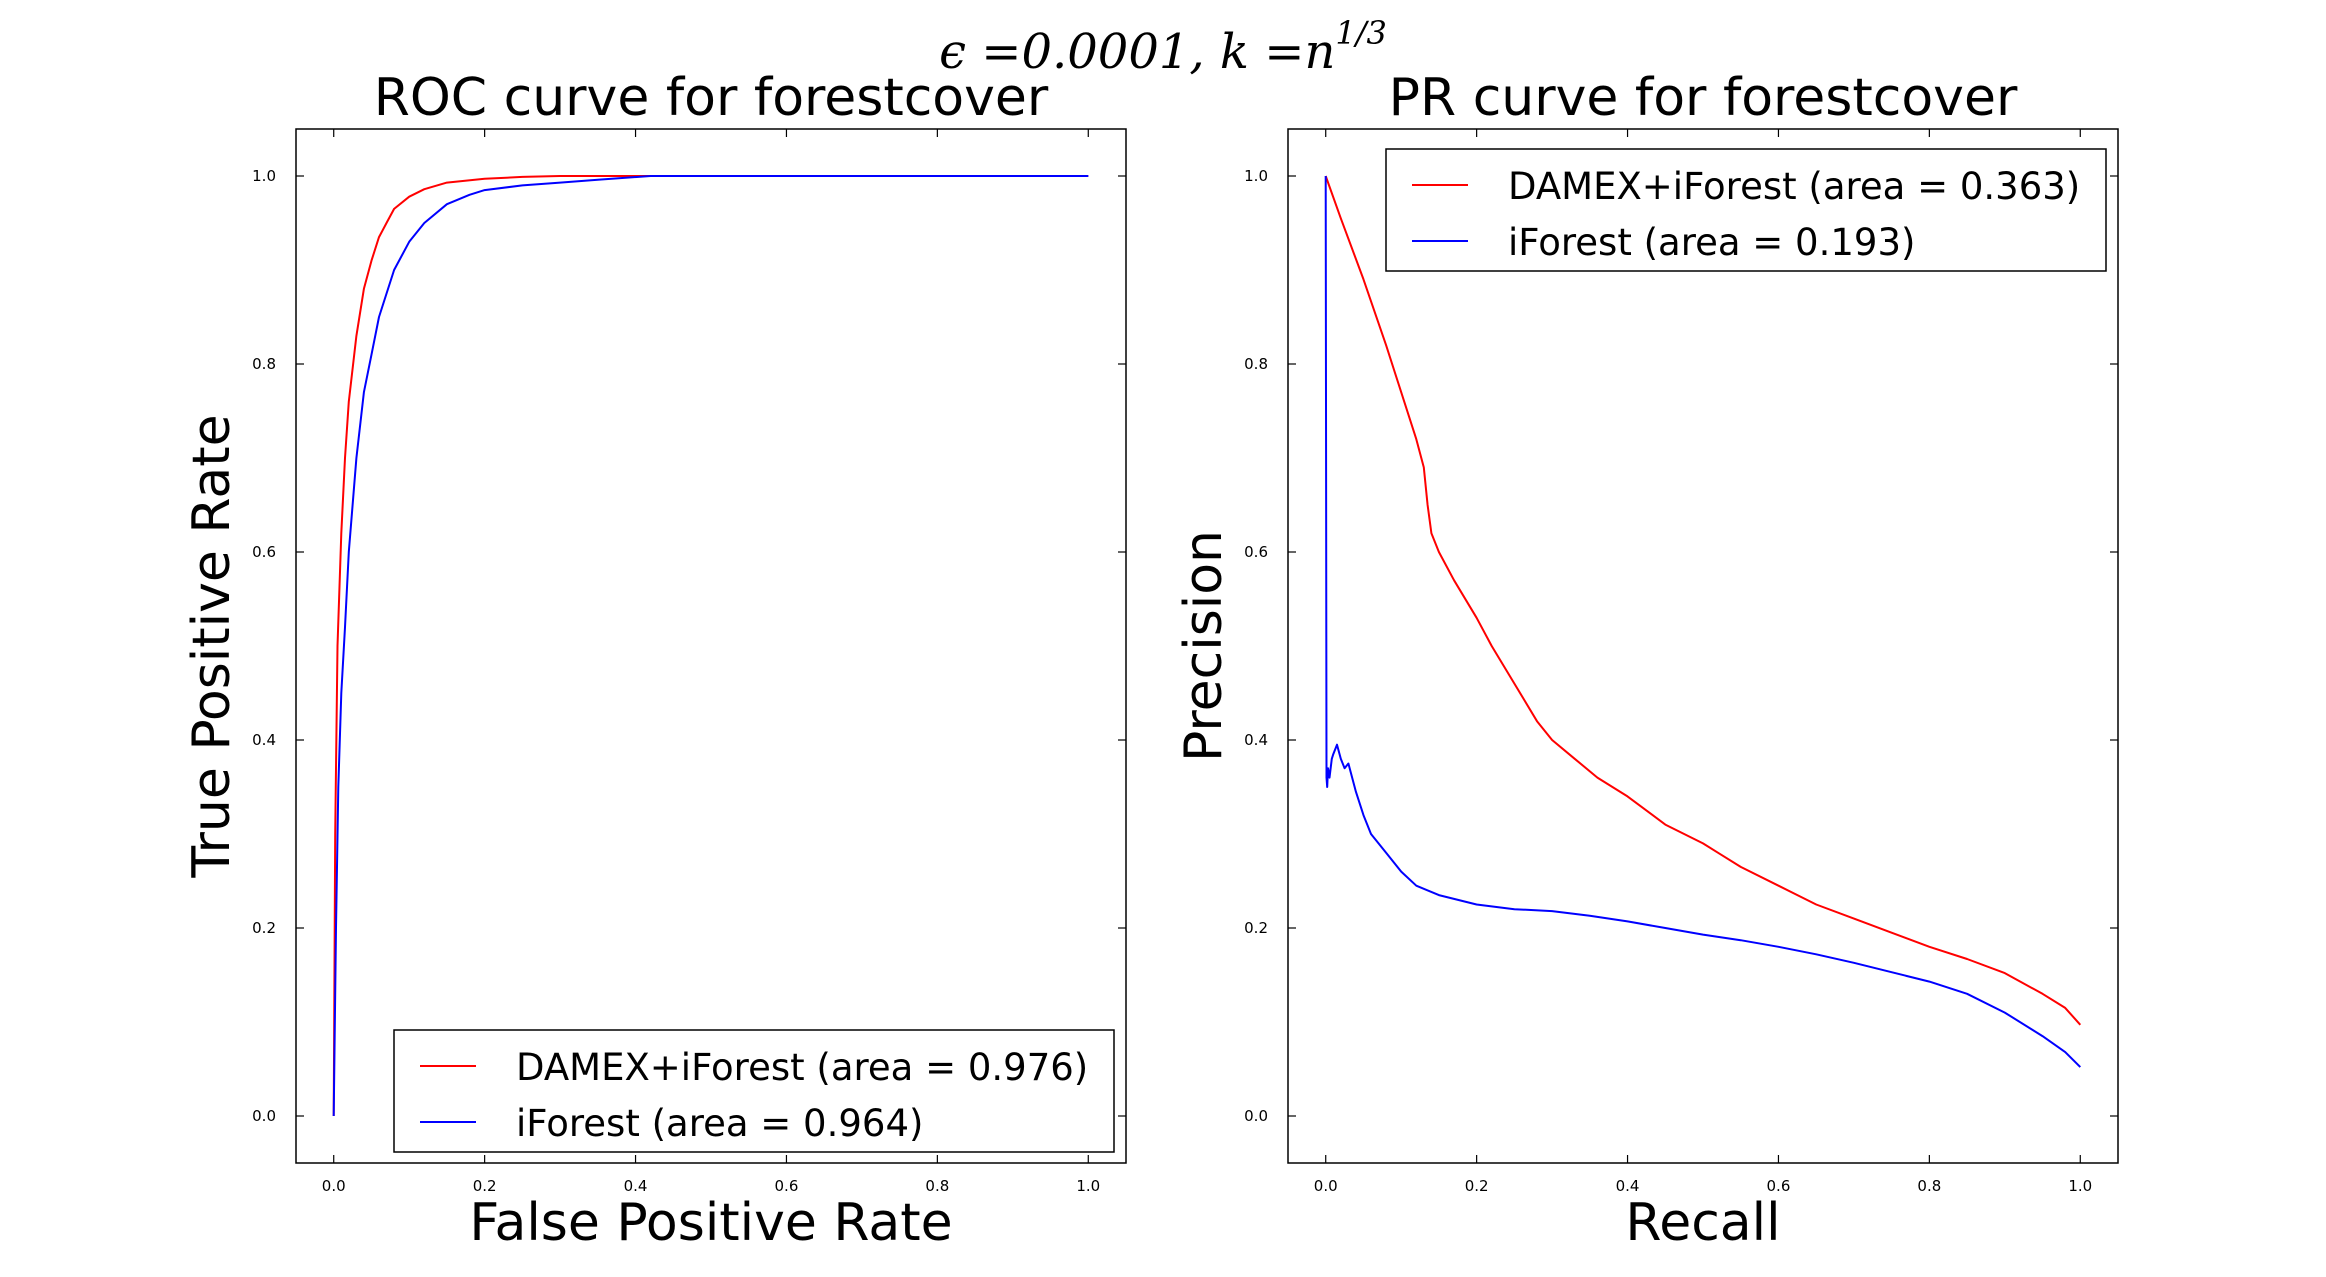 The image size is (2326, 1277). What do you see at coordinates (1477, 1186) in the screenshot?
I see `pr-x-tick-label: 0.2` at bounding box center [1477, 1186].